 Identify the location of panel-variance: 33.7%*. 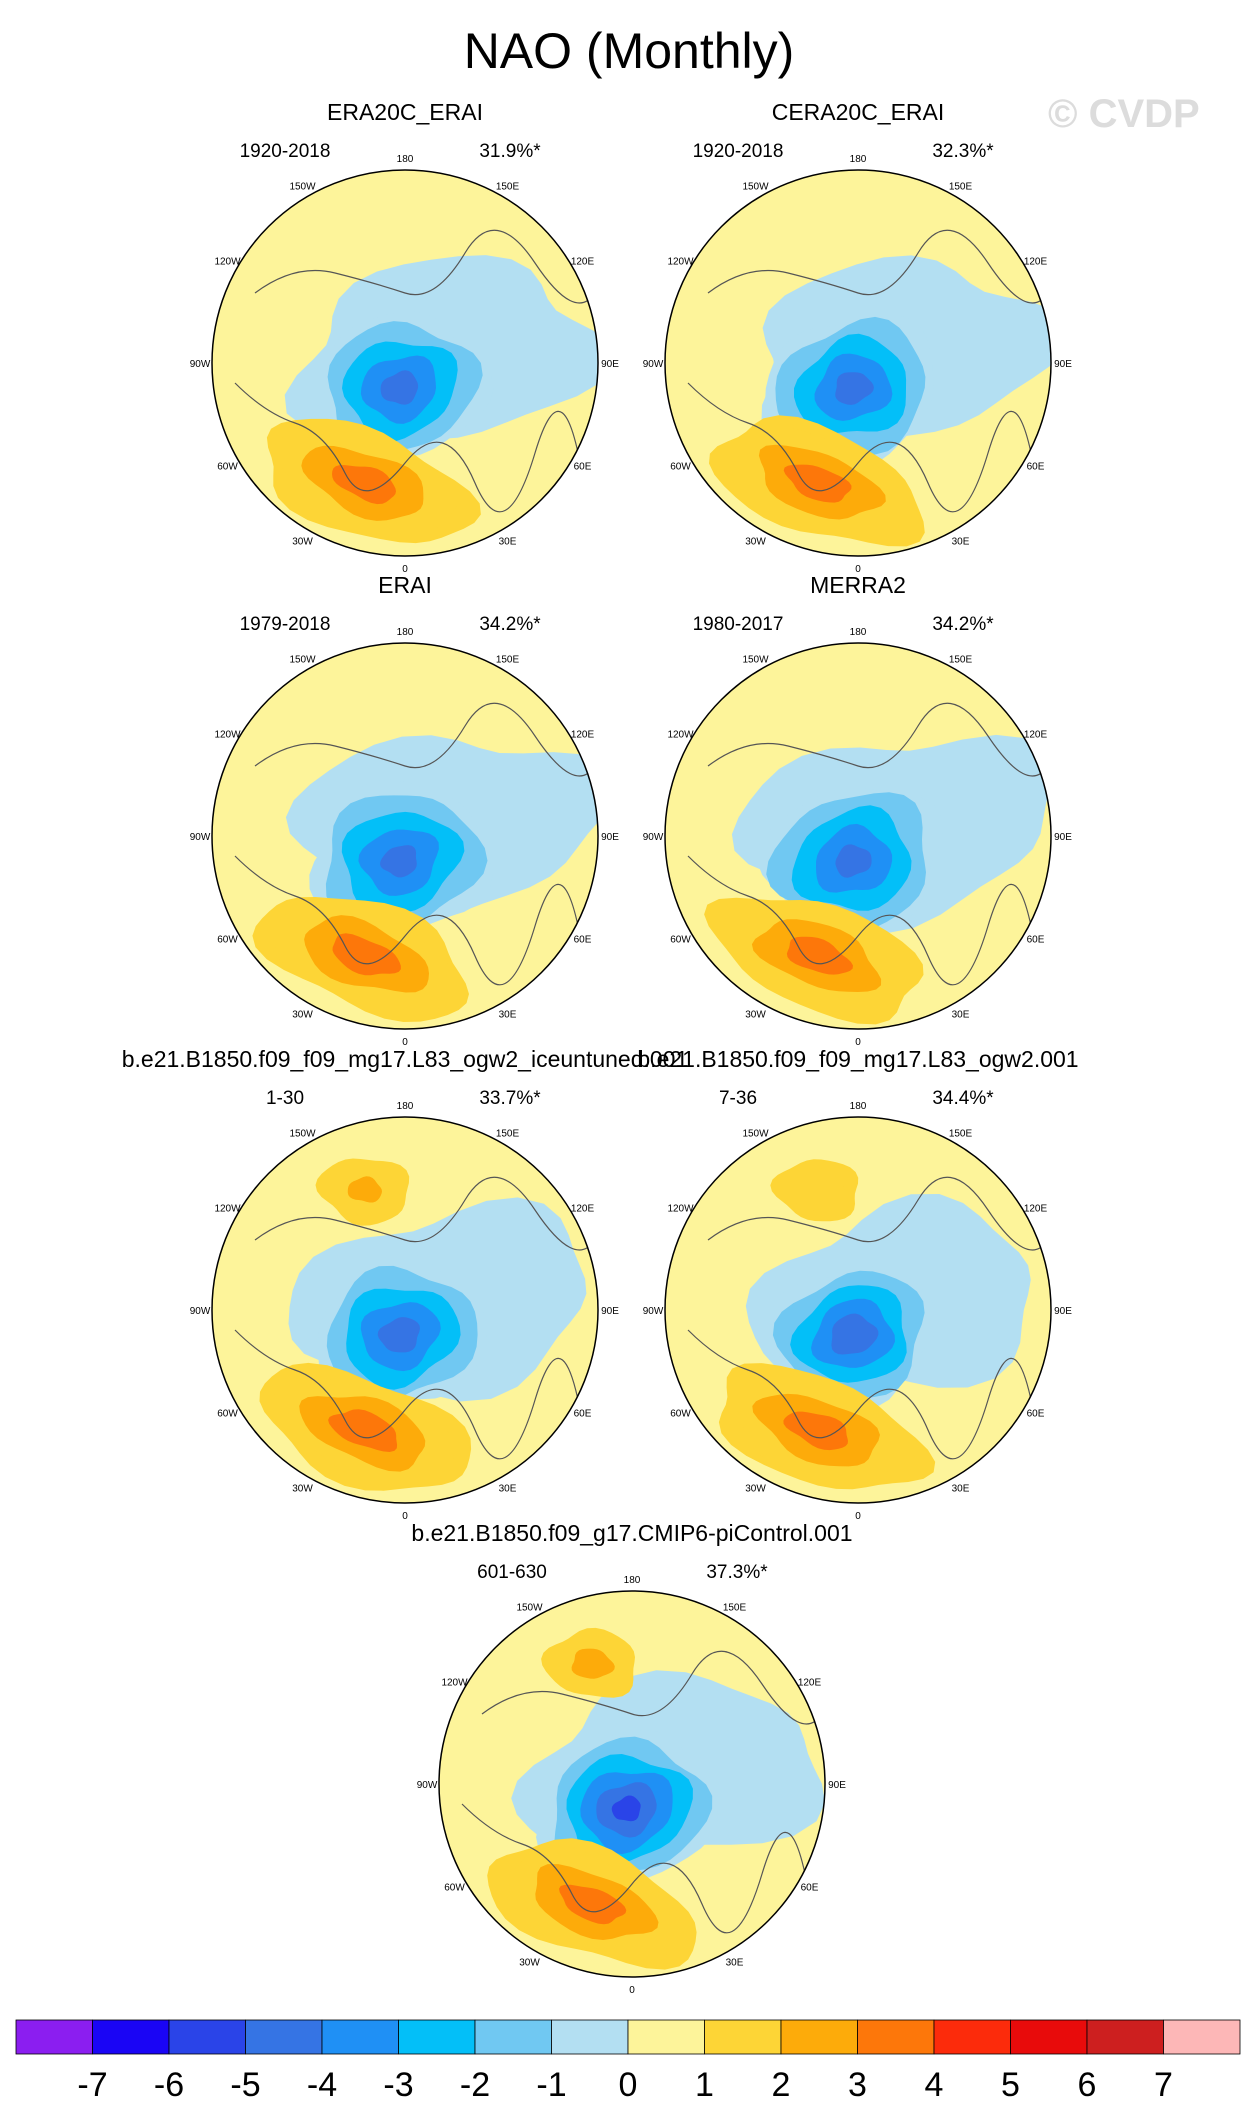
(510, 1098).